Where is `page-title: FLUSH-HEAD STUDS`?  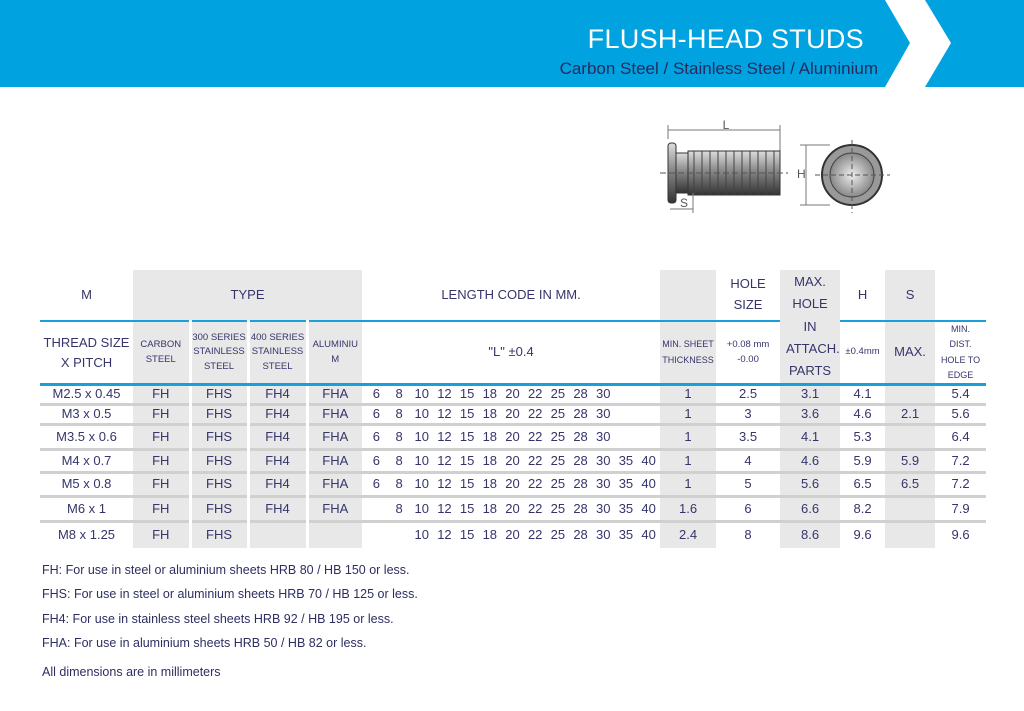 page-title: FLUSH-HEAD STUDS is located at coordinates (725, 39).